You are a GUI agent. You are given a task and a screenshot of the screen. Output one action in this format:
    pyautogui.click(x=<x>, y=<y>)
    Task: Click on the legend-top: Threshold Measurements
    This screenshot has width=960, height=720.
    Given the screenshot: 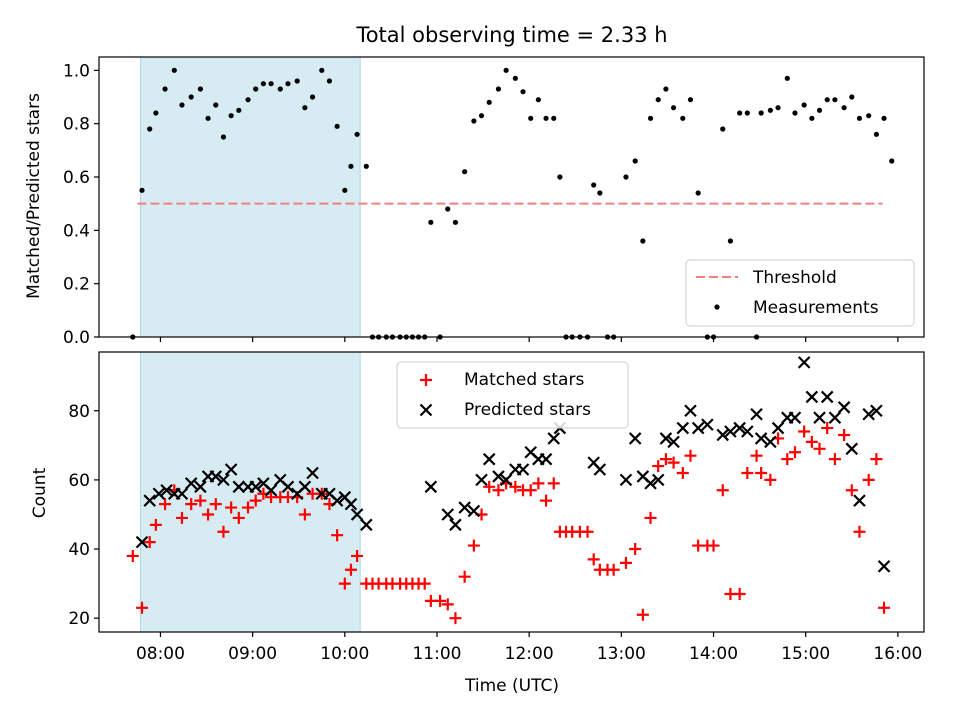 What is the action you would take?
    pyautogui.click(x=800, y=293)
    